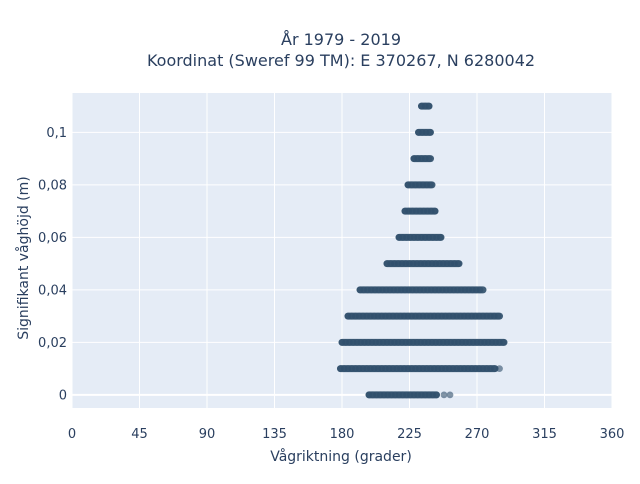 The height and width of the screenshot is (484, 640). I want to click on x-tick-label: 0, so click(72, 434).